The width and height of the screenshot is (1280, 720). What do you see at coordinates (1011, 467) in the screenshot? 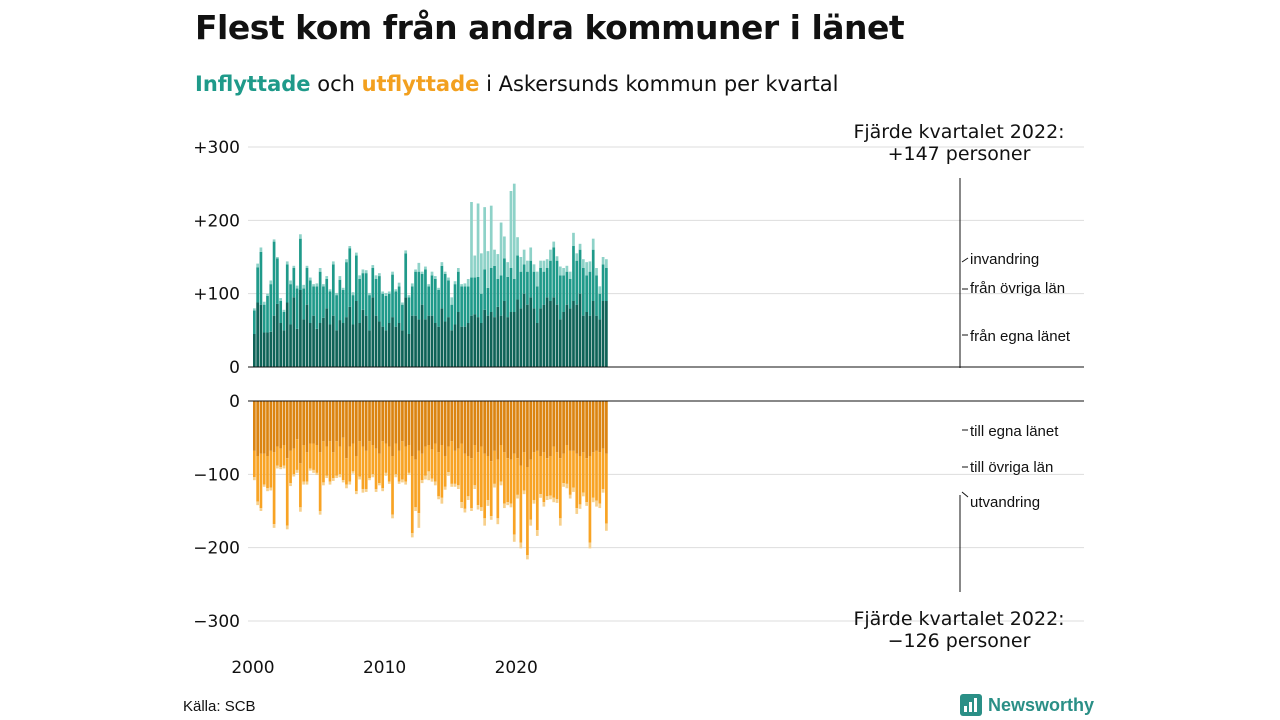
I see `series-label-bottom: till övriga län` at bounding box center [1011, 467].